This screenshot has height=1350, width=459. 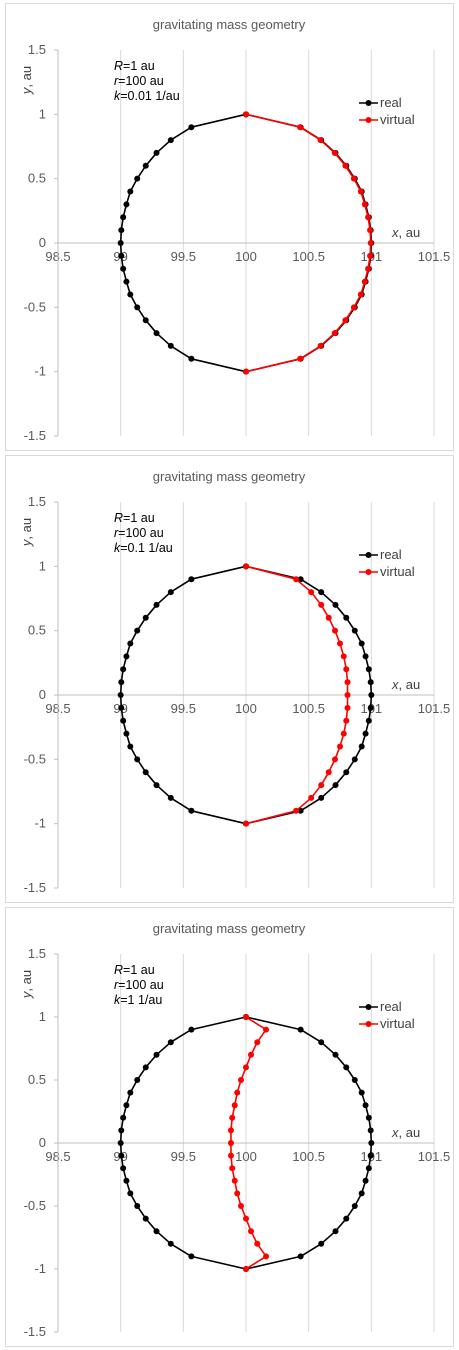 What do you see at coordinates (410, 1132) in the screenshot?
I see `x-axis-label-unit: , au` at bounding box center [410, 1132].